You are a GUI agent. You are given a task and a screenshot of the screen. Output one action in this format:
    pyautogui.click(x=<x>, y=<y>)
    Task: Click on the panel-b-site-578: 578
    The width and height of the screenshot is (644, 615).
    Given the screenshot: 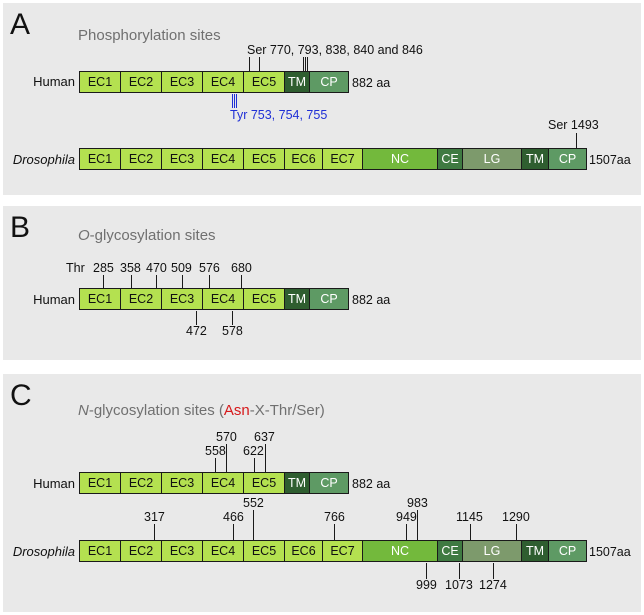 What is the action you would take?
    pyautogui.click(x=232, y=331)
    